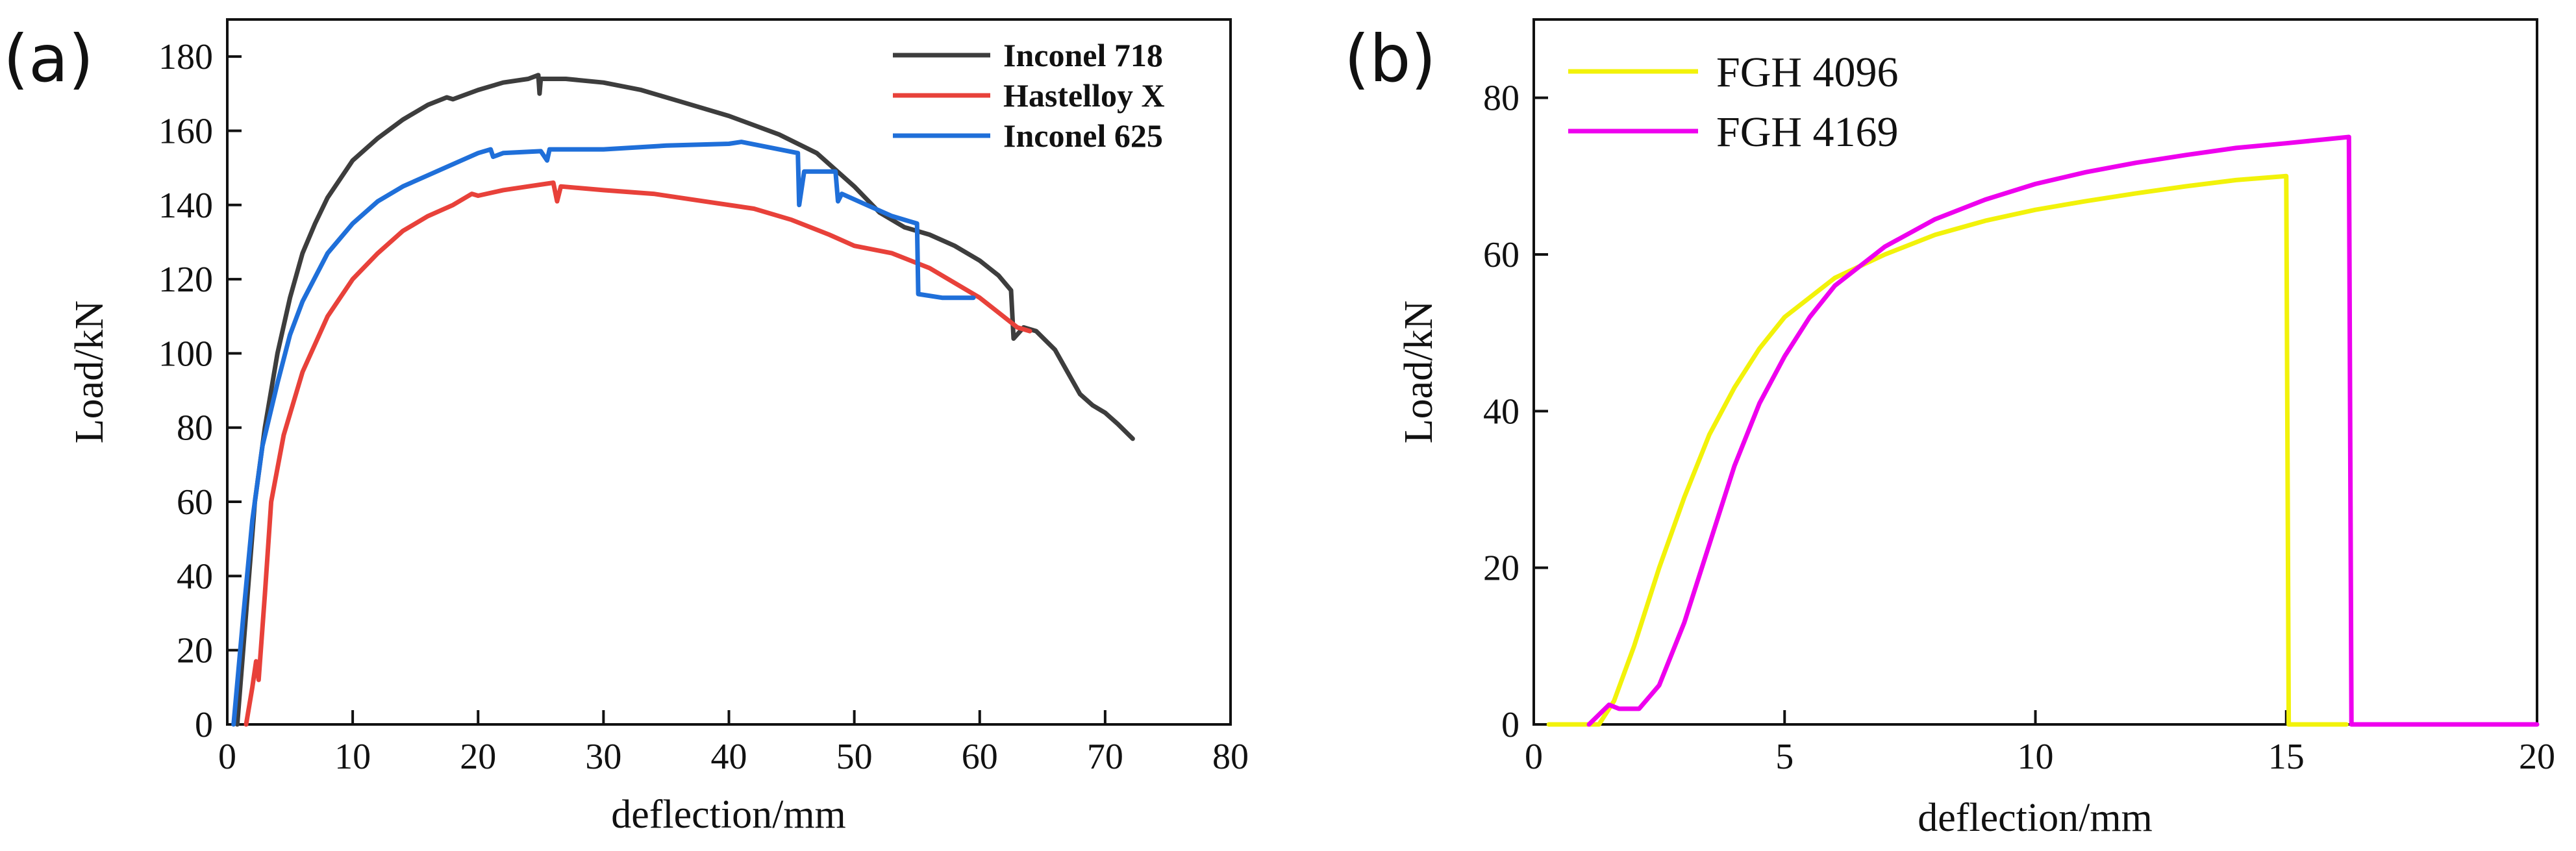  Describe the element at coordinates (185, 57) in the screenshot. I see `y-tick-label: 180` at that location.